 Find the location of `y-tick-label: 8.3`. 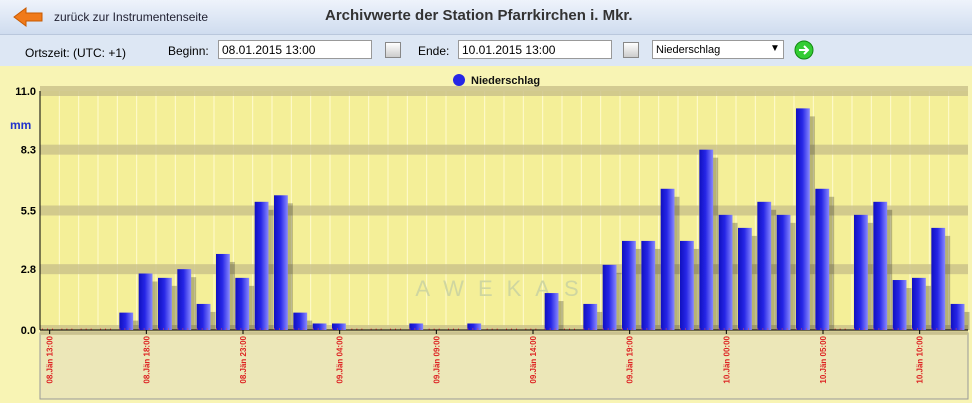

y-tick-label: 8.3 is located at coordinates (28, 151).